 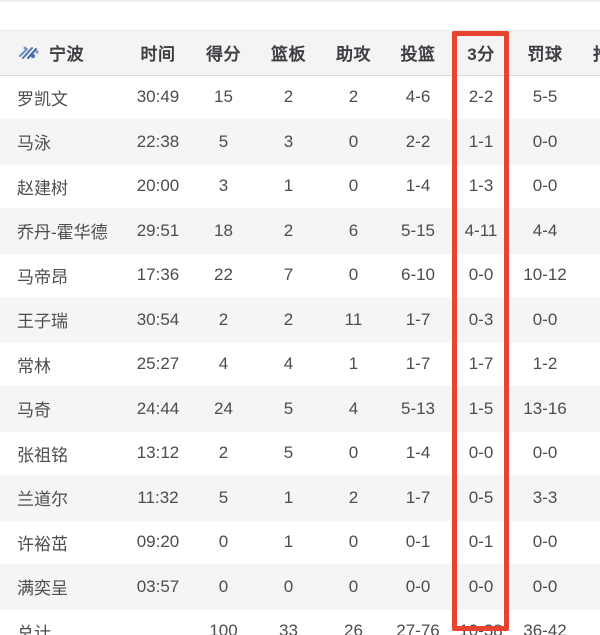 I want to click on team-name: 宁波, so click(x=66, y=54).